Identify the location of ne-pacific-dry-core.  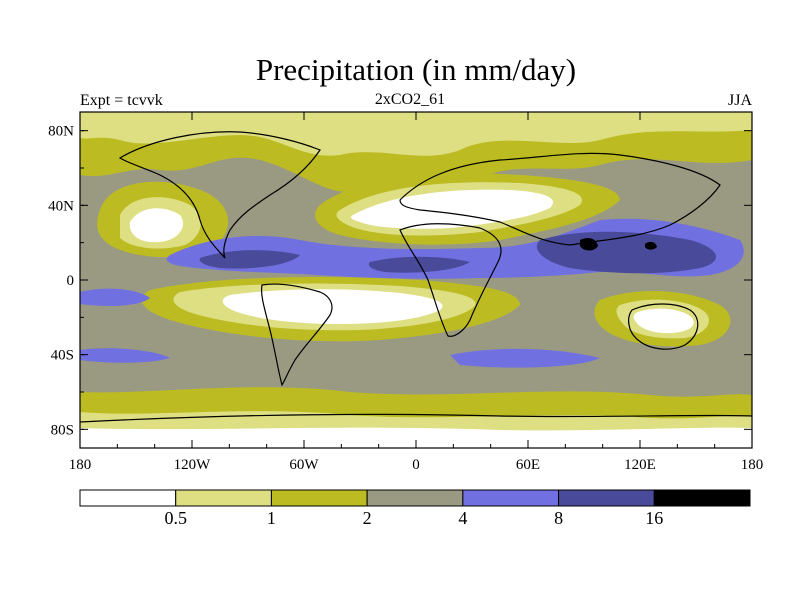
(156, 225).